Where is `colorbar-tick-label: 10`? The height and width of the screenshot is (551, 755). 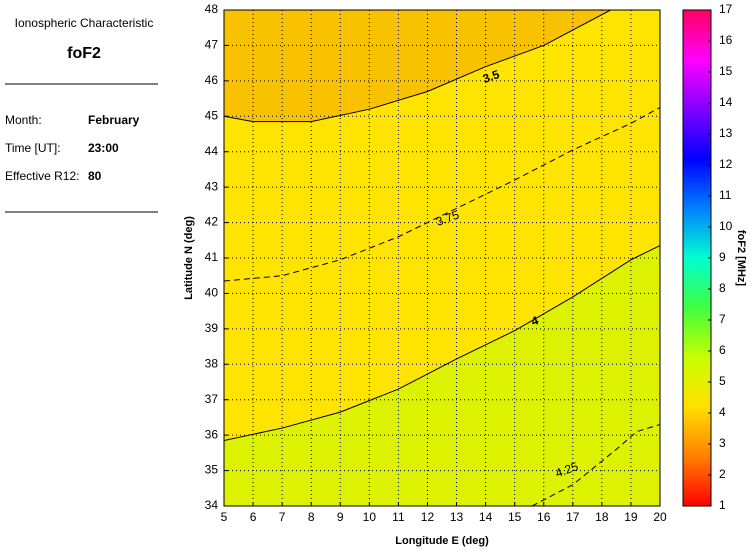
colorbar-tick-label: 10 is located at coordinates (726, 226).